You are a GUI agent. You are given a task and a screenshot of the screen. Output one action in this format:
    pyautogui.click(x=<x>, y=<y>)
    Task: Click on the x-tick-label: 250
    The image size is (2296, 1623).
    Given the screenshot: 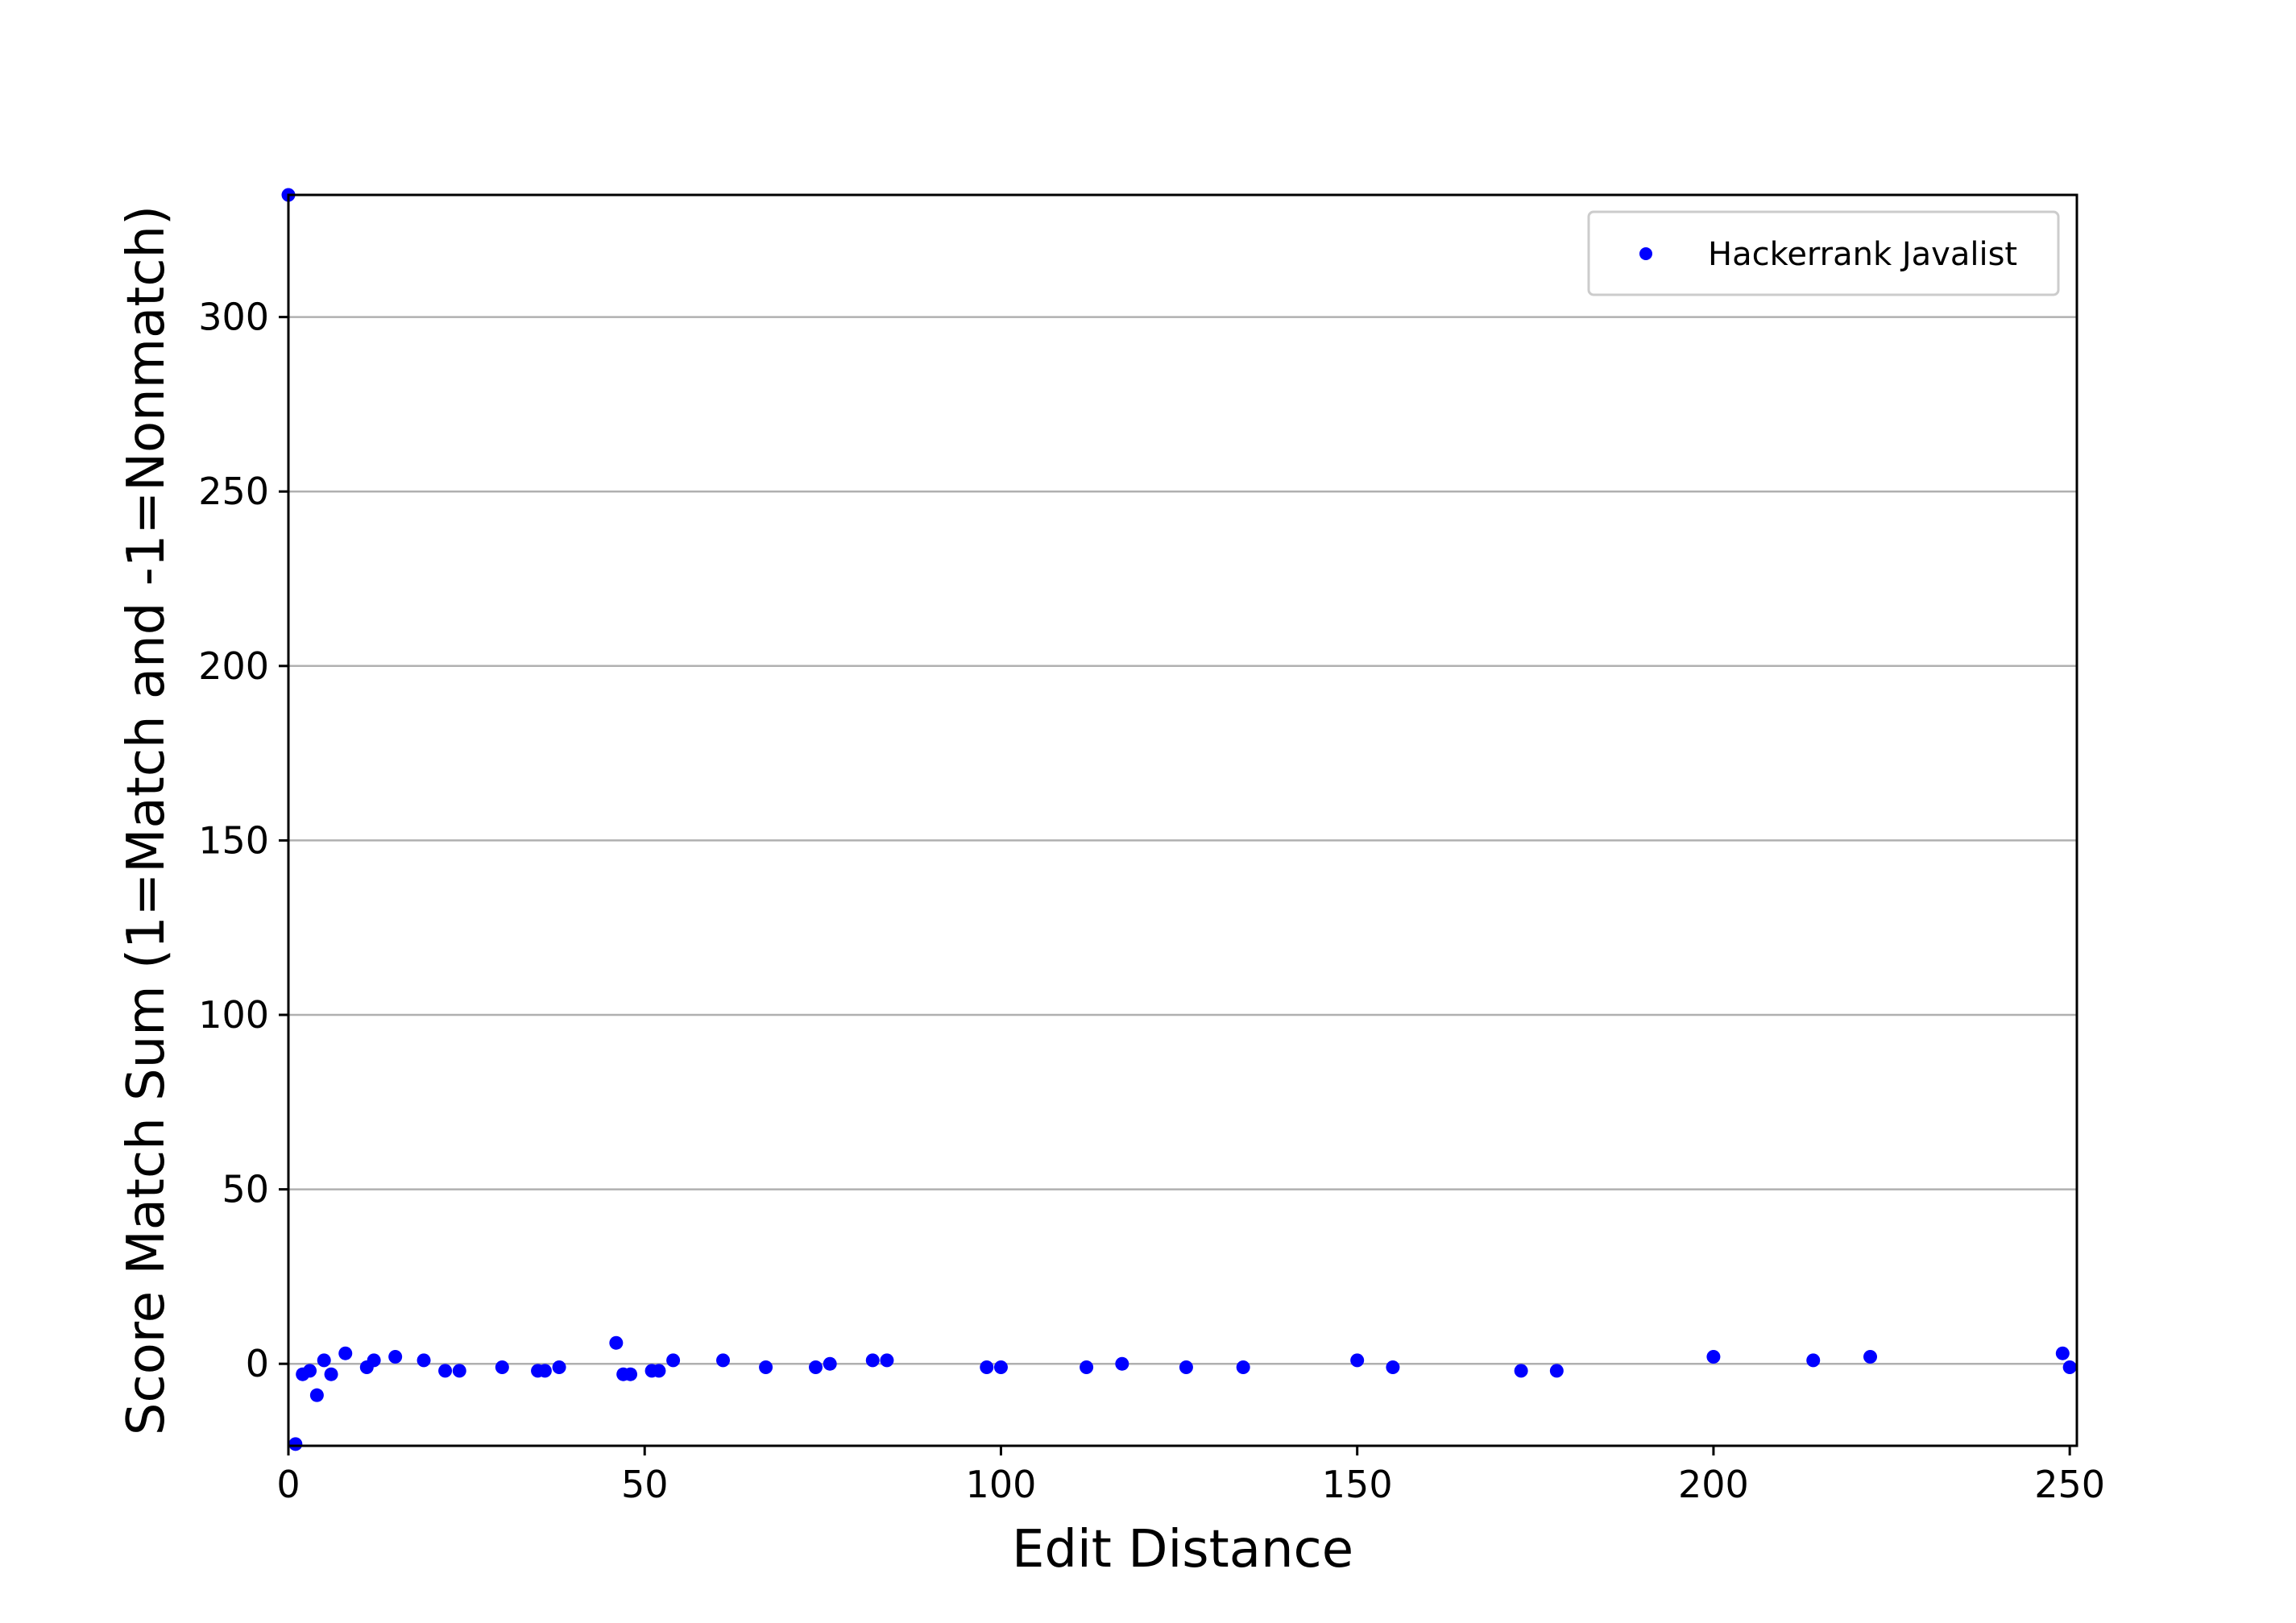 What is the action you would take?
    pyautogui.click(x=2069, y=1484)
    